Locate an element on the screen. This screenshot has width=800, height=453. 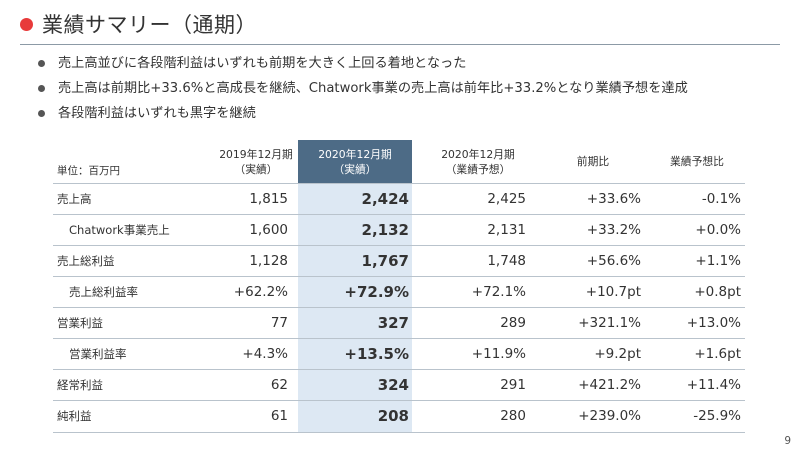
header-yoy: 前期比 is located at coordinates (593, 161).